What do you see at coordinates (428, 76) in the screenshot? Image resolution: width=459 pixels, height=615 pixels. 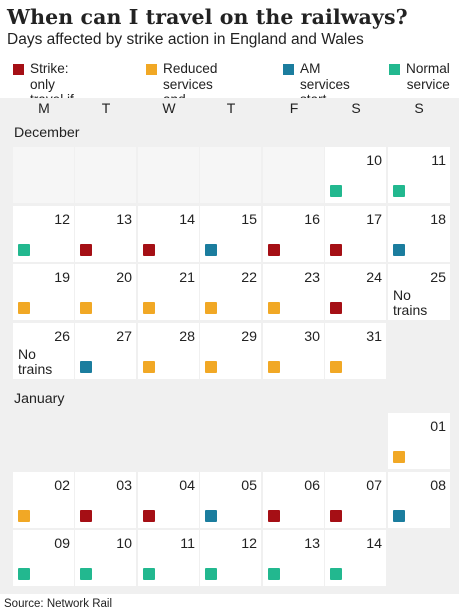 I see `legend-label-normal: Normal service` at bounding box center [428, 76].